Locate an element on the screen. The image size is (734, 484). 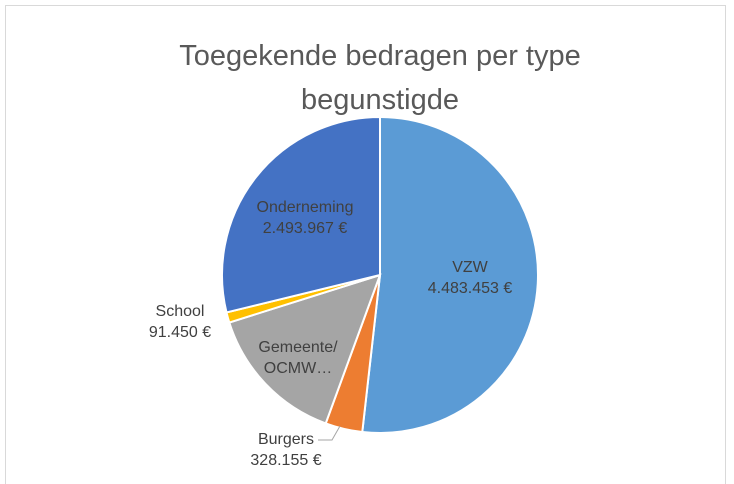
value-label: 4.483.453 € is located at coordinates (470, 288).